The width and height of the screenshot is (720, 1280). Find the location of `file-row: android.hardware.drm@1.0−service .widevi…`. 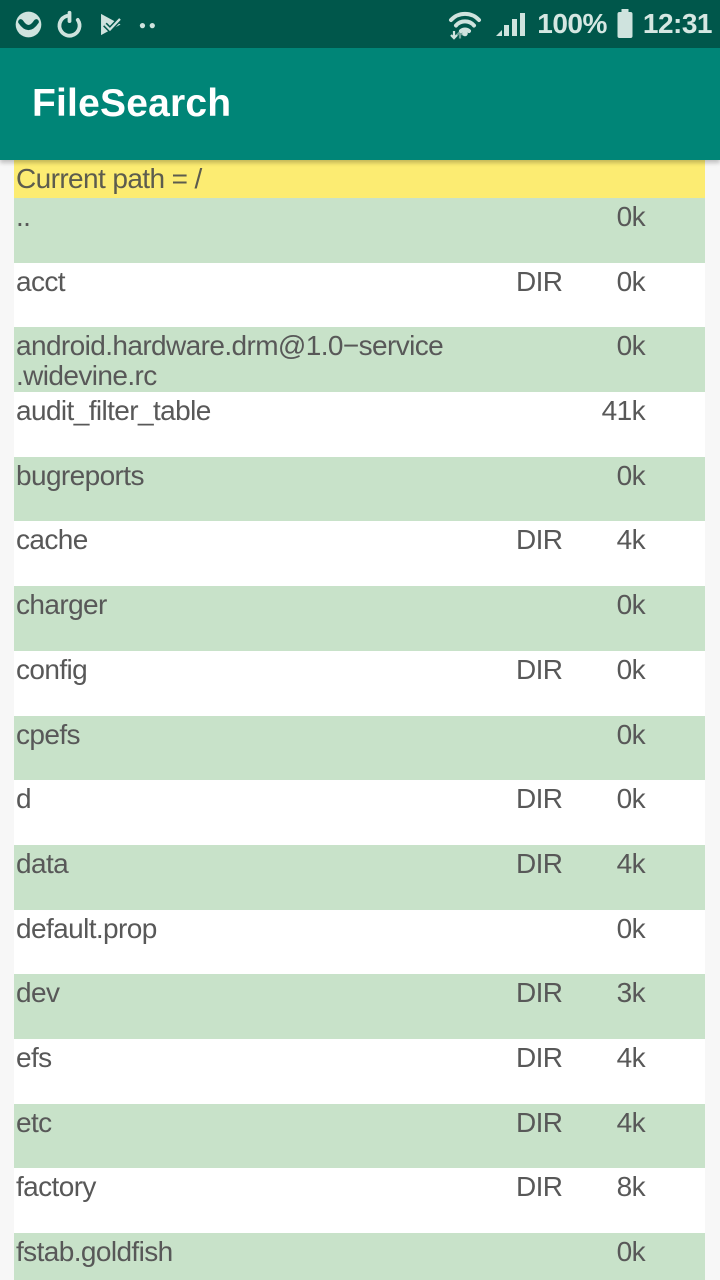

file-row: android.hardware.drm@1.0−service .widevi… is located at coordinates (359, 360).